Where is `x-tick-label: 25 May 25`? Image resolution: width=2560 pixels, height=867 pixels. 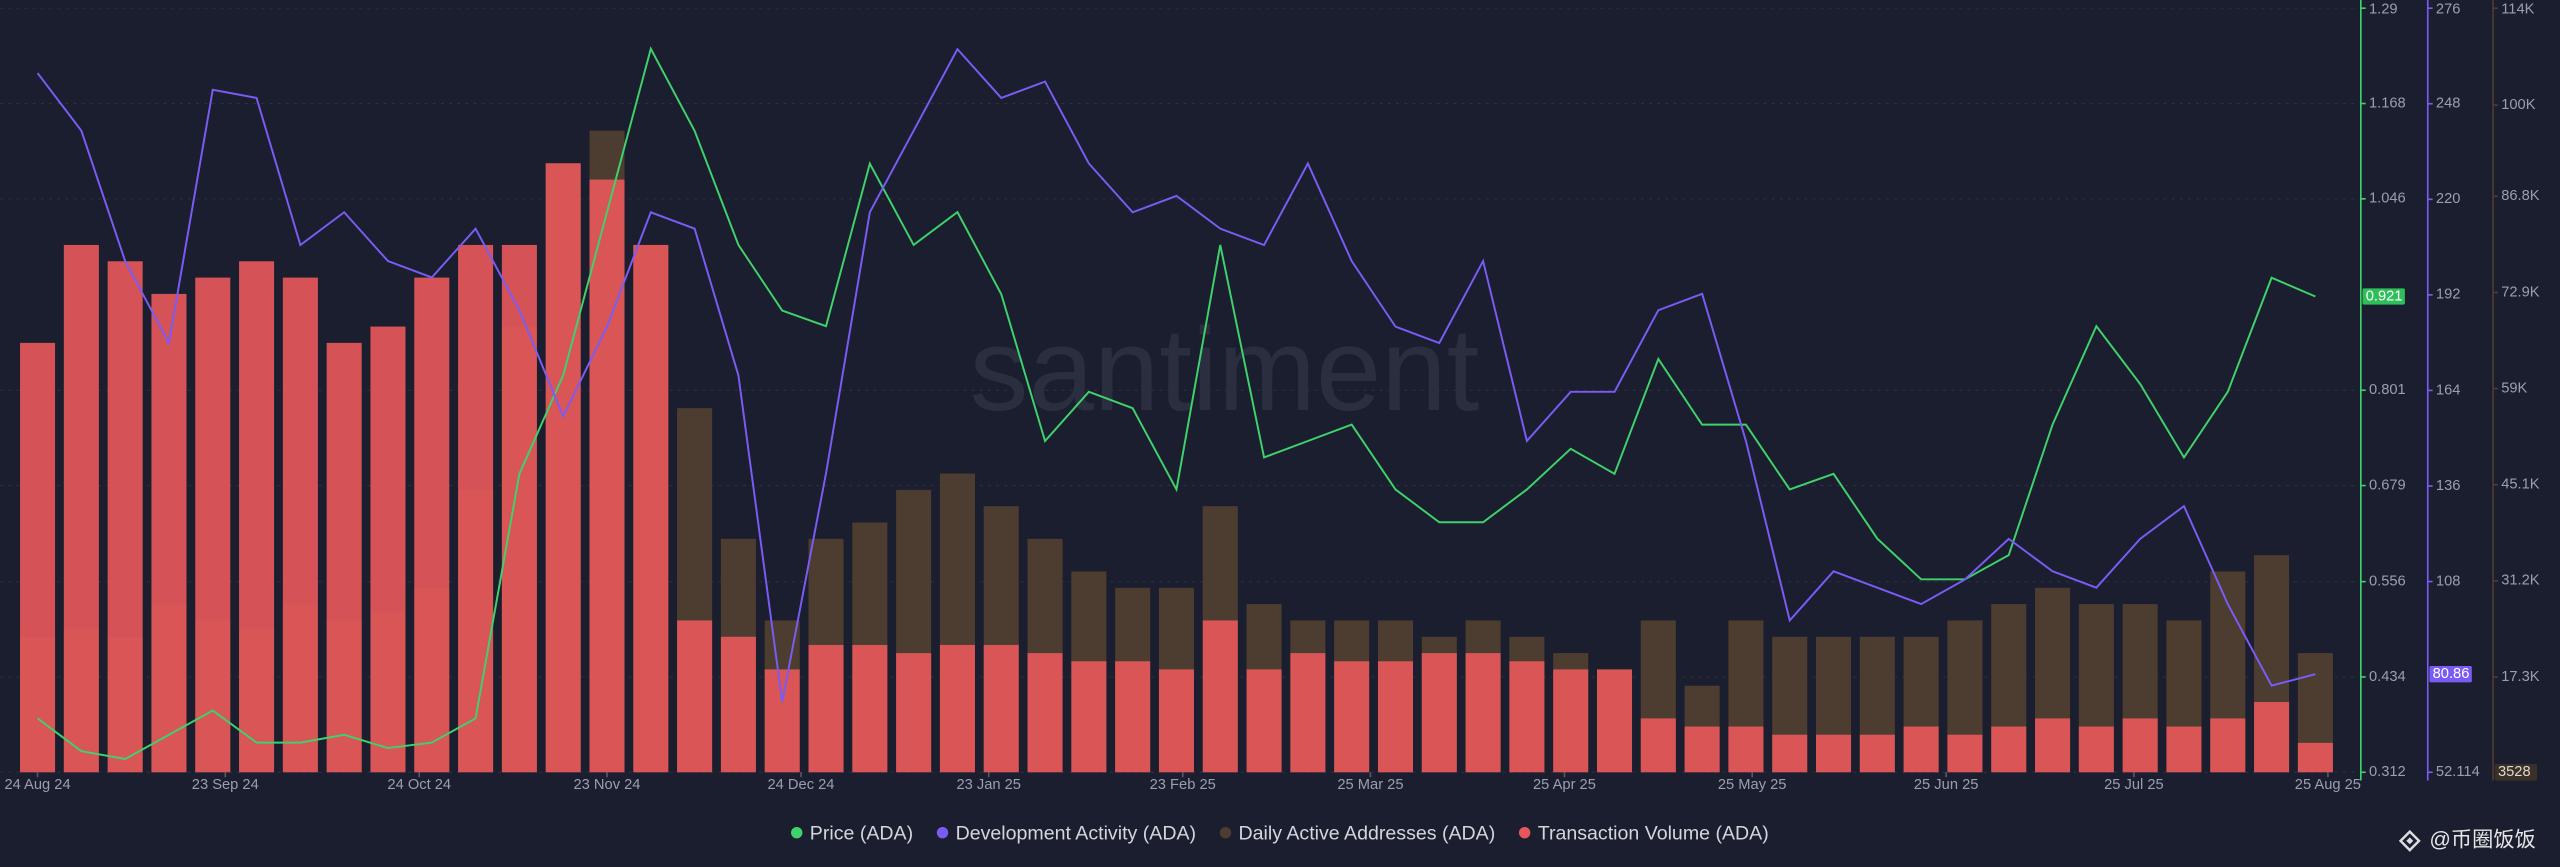
x-tick-label: 25 May 25 is located at coordinates (1752, 785).